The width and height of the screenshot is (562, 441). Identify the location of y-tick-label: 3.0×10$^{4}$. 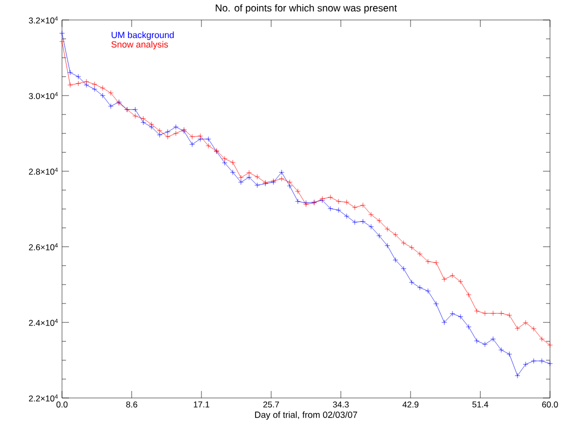
(43, 96).